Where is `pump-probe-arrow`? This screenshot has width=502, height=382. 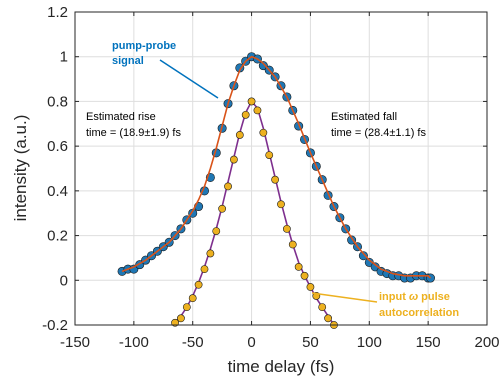
pump-probe-arrow is located at coordinates (189, 79).